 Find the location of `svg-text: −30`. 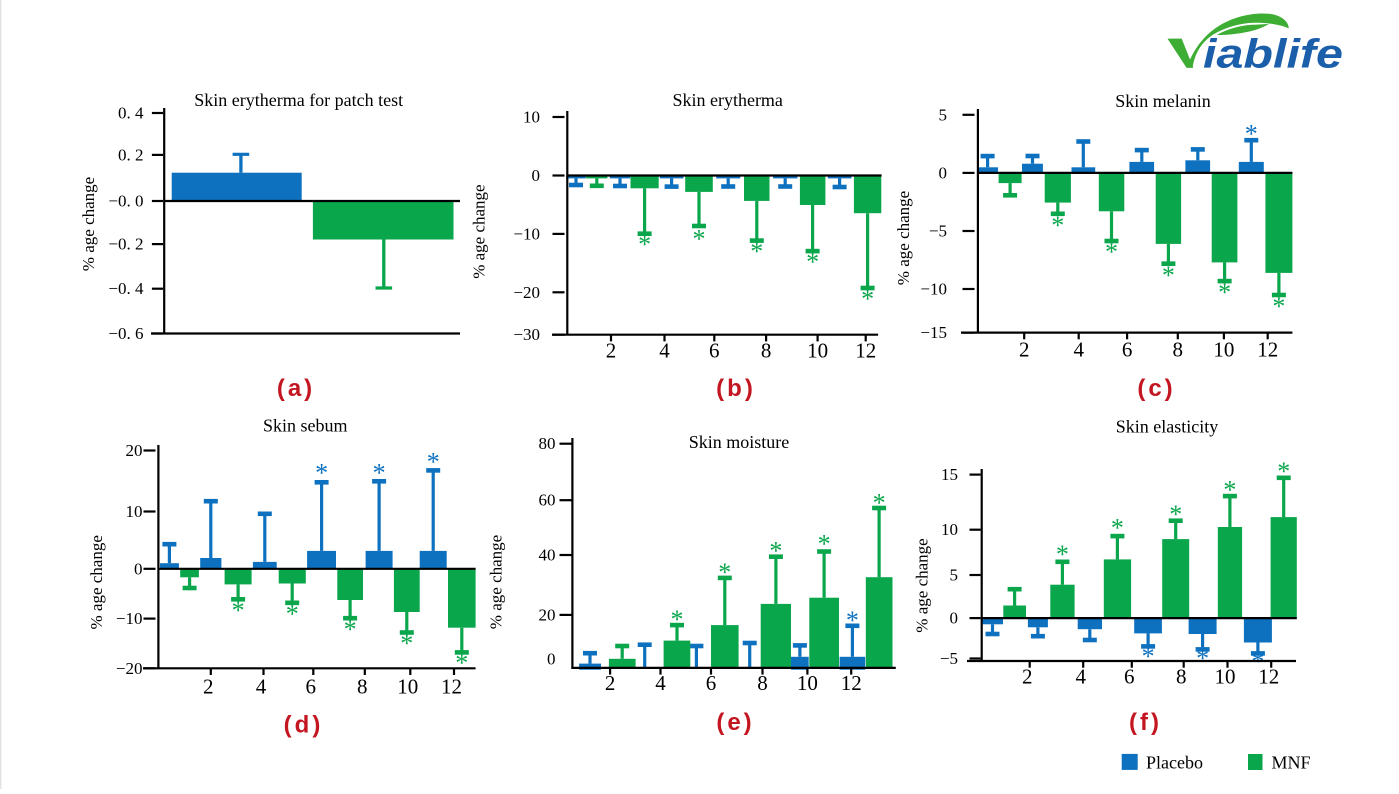

svg-text: −30 is located at coordinates (526, 334).